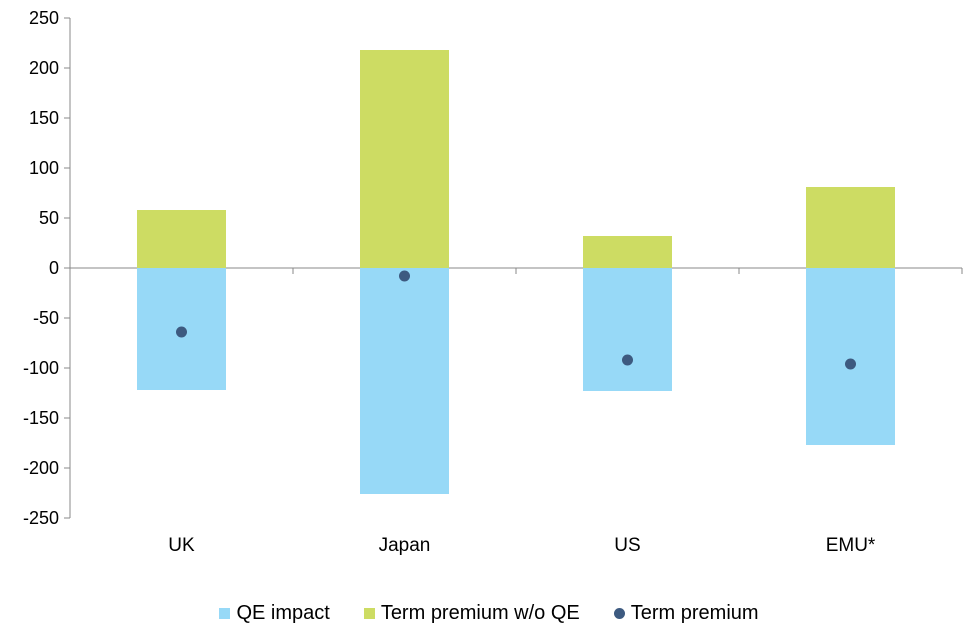 This screenshot has width=978, height=636. Describe the element at coordinates (850, 227) in the screenshot. I see `bar-term-premium-w-o-qe-emu` at that location.